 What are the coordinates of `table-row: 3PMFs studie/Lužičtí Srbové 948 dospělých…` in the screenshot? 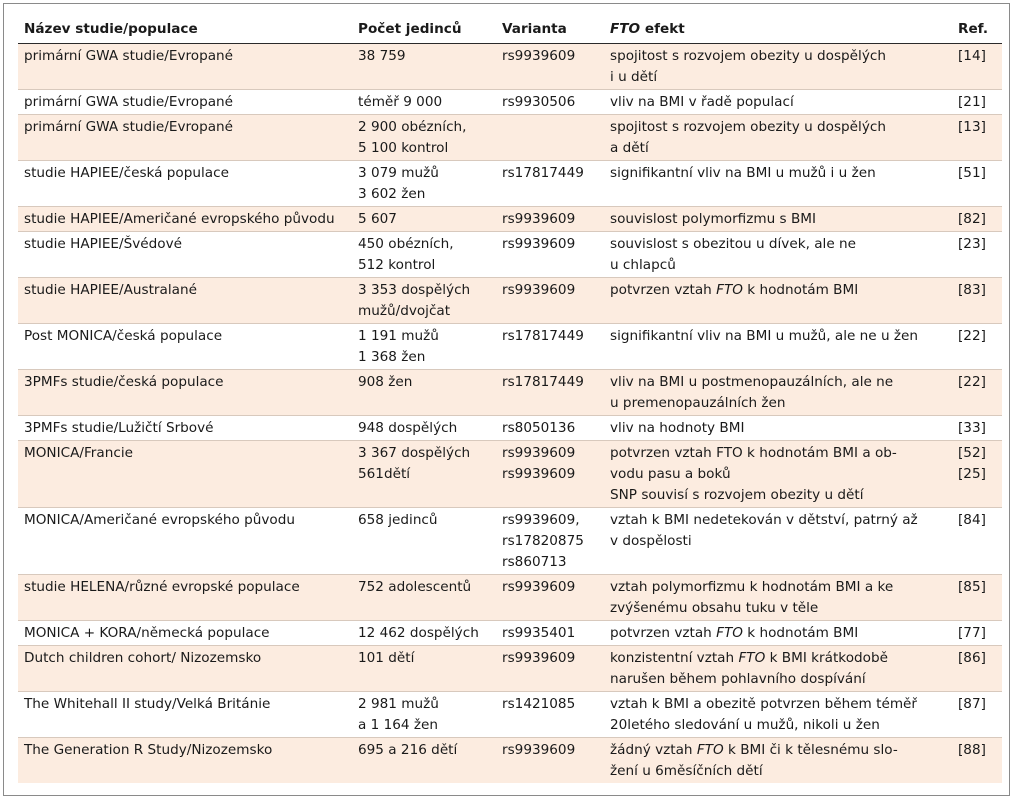 It's located at (510, 428).